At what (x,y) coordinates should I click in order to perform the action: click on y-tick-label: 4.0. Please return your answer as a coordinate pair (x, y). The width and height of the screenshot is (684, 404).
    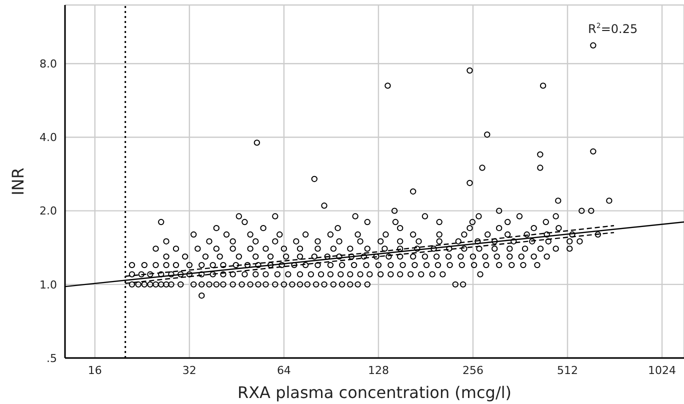
    Looking at the image, I should click on (48, 137).